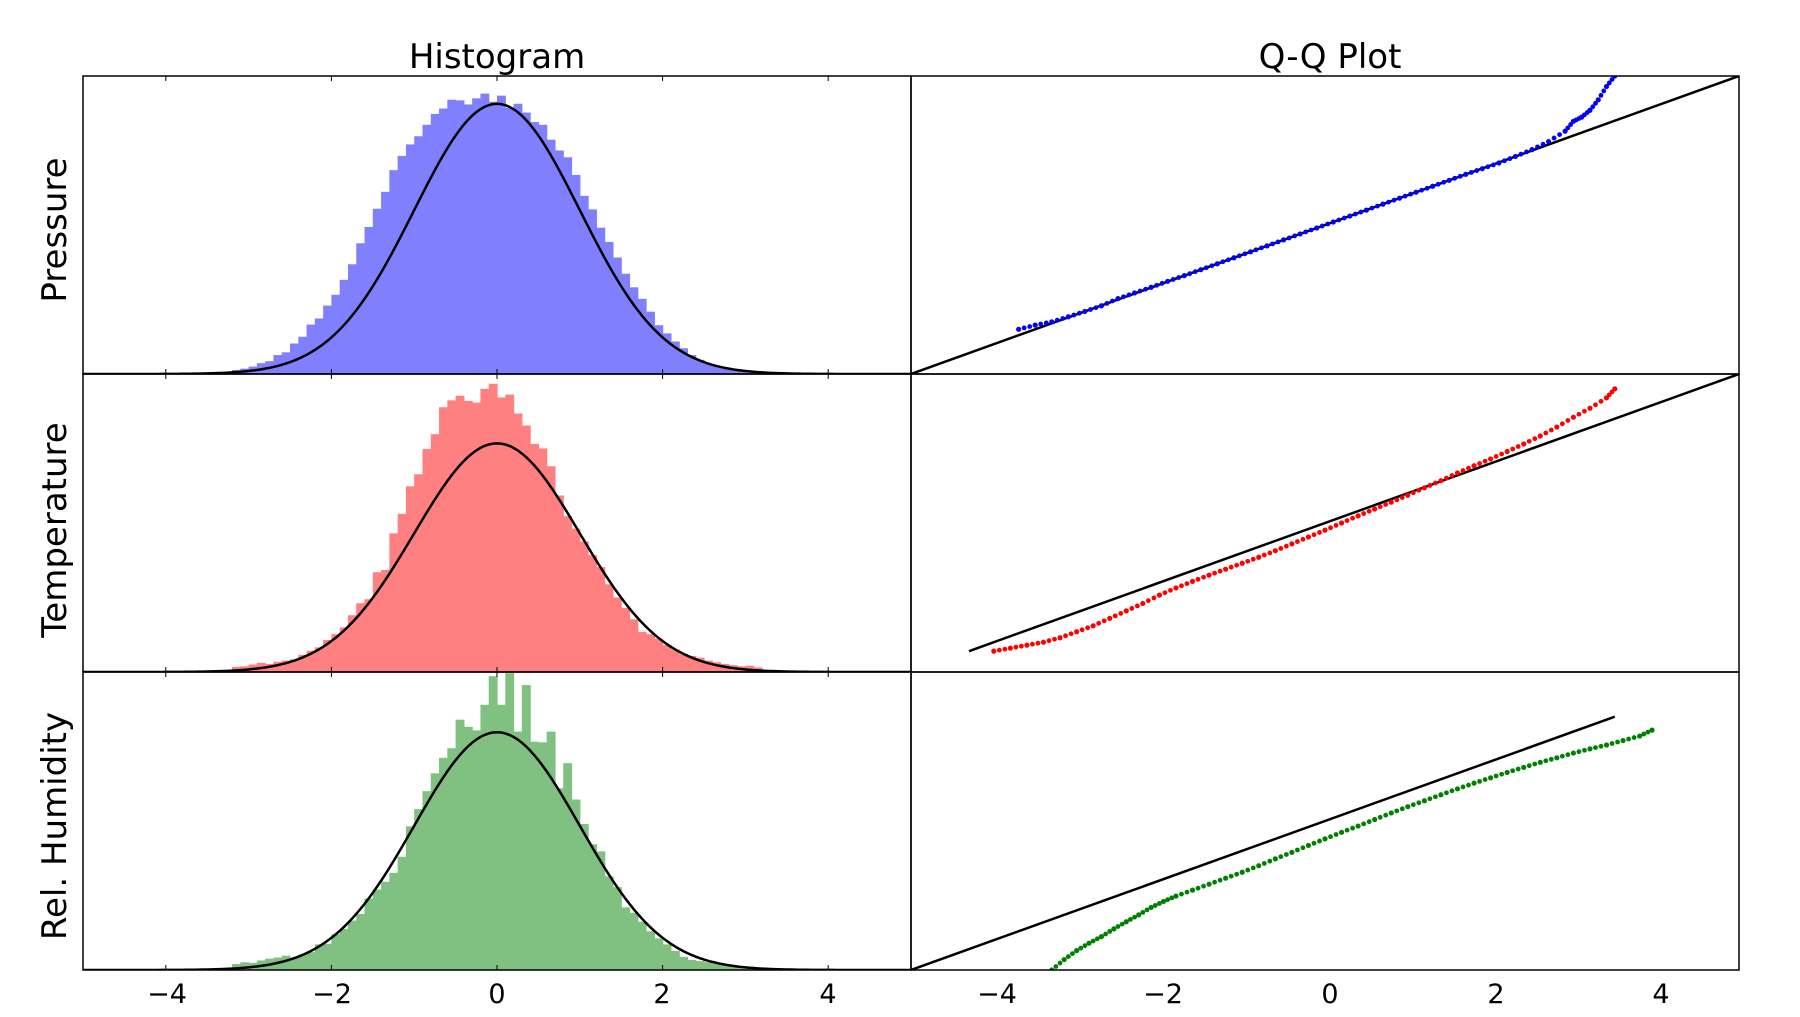  I want to click on x-tick-label-right-0: 0, so click(1329, 994).